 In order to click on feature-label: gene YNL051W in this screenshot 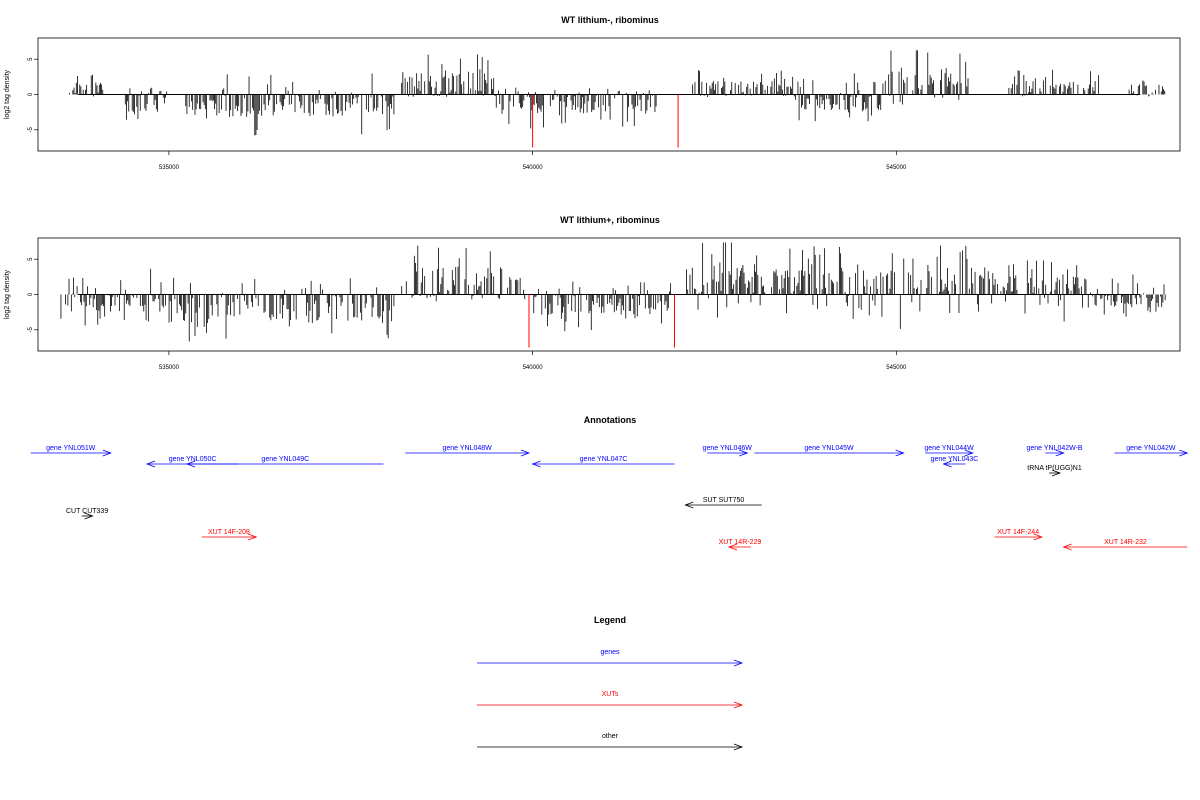, I will do `click(71, 448)`.